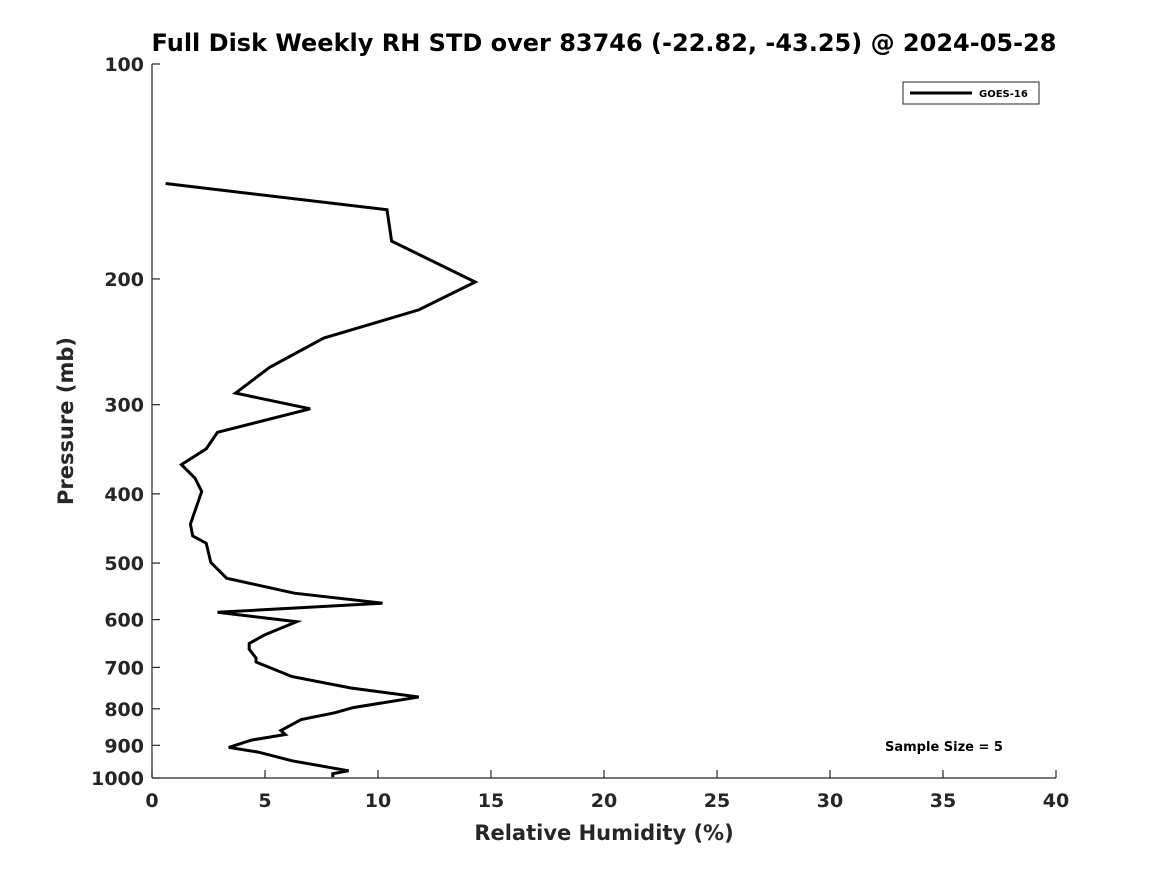 This screenshot has width=1167, height=875. I want to click on y-tick-label: 500, so click(124, 564).